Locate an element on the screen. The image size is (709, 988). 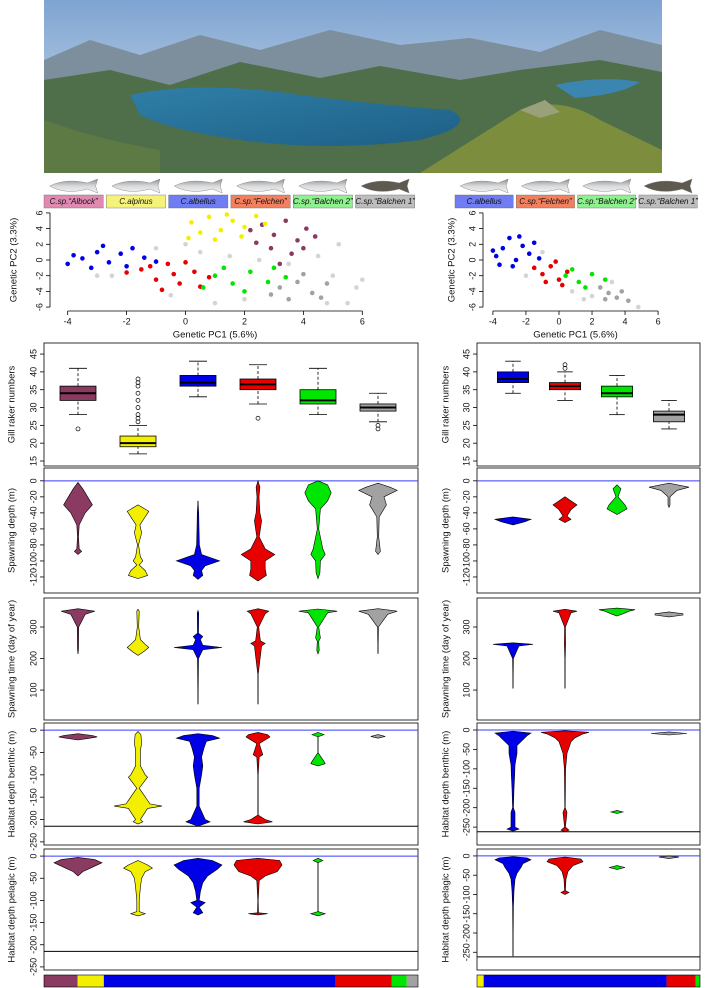
y-tick-label: 30 is located at coordinates (466, 408).